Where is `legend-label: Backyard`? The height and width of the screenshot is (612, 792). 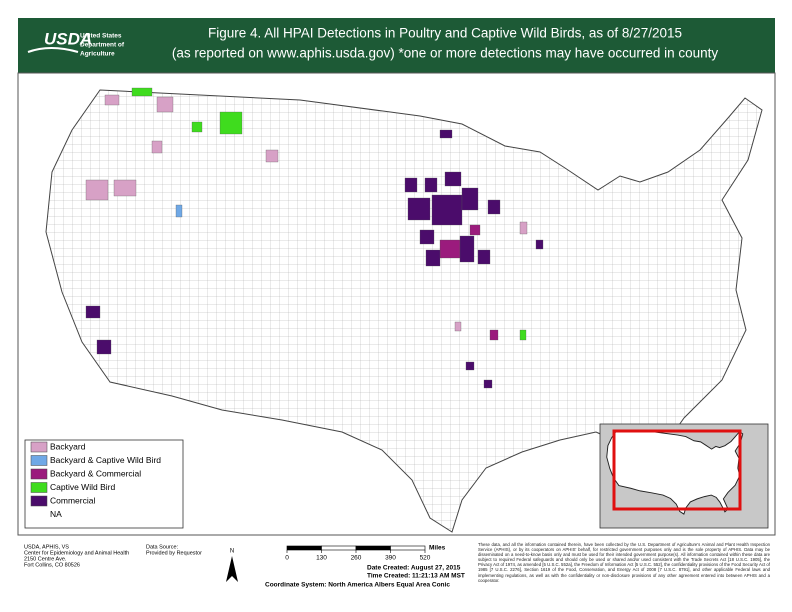
legend-label: Backyard is located at coordinates (68, 446).